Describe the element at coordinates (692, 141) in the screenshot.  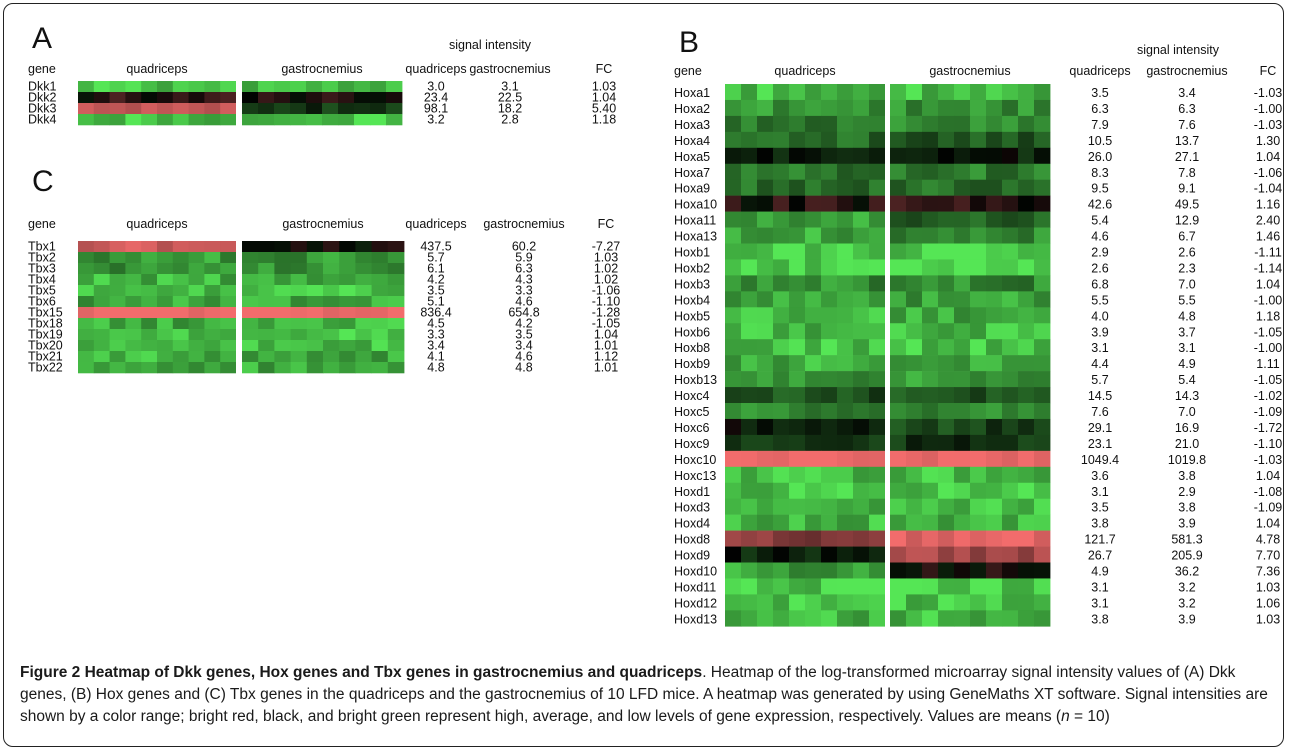
I see `gene-label-hoxa4: Hoxa4` at that location.